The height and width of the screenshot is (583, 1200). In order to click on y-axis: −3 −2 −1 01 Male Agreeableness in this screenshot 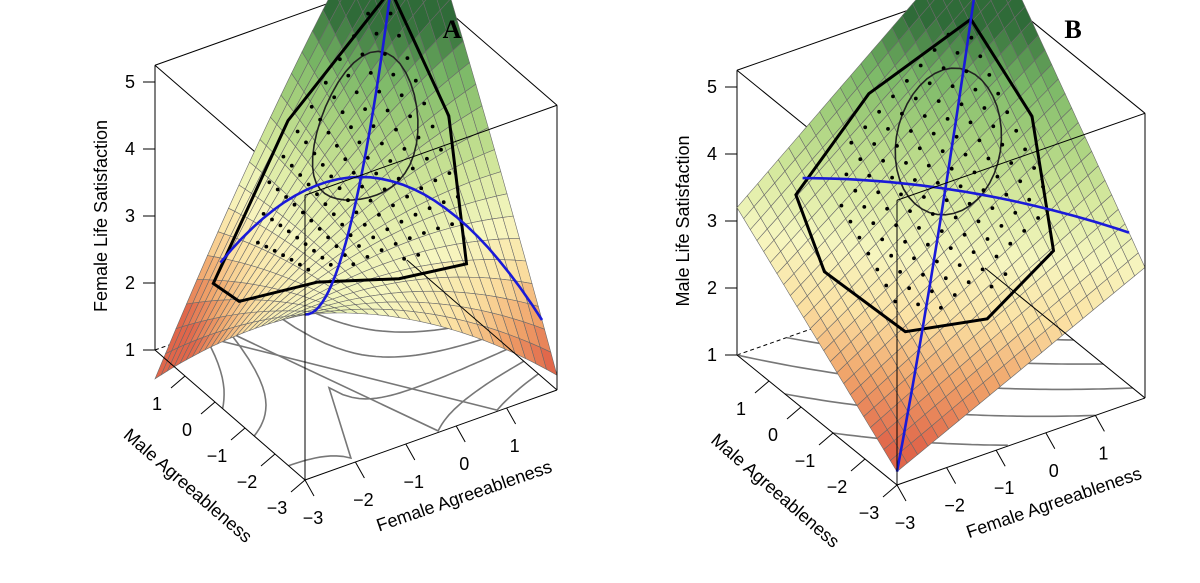, I will do `click(213, 461)`.